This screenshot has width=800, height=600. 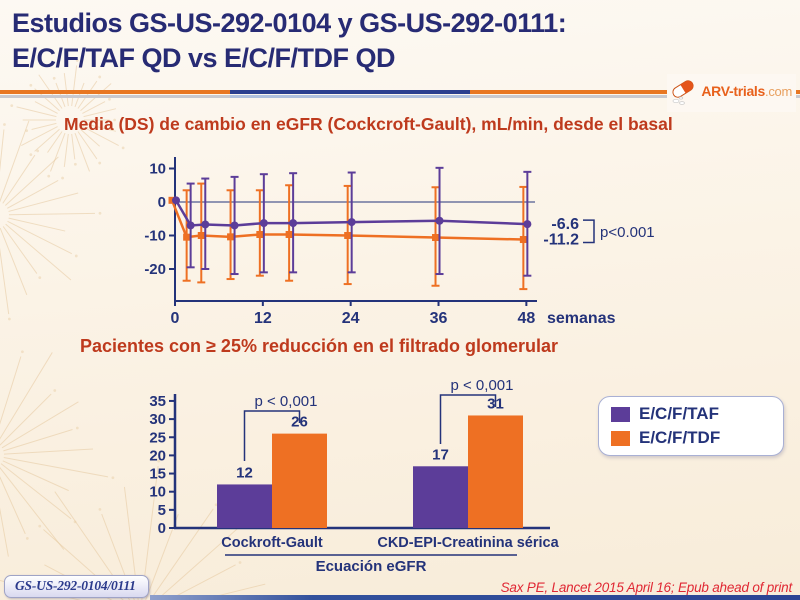 I want to click on svg-text: -20, so click(x=155, y=269).